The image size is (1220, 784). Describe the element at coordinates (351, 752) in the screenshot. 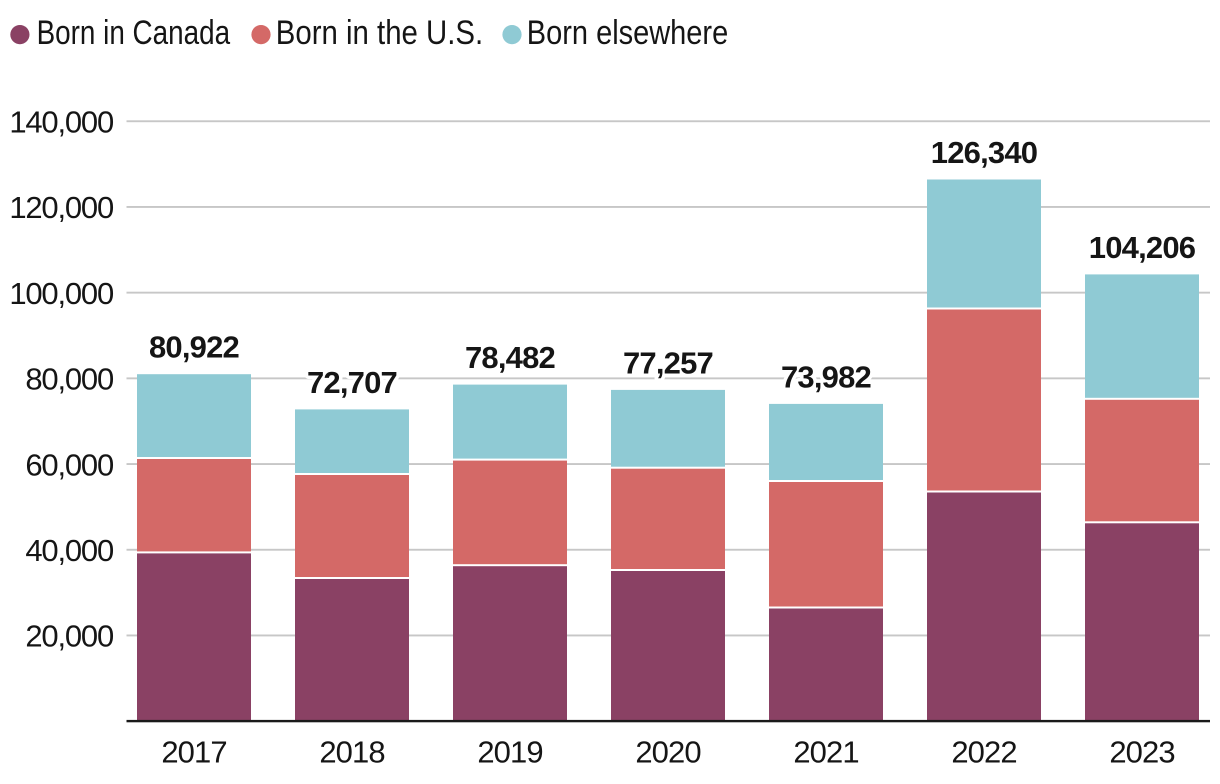

I see `svg-text: 2018` at that location.